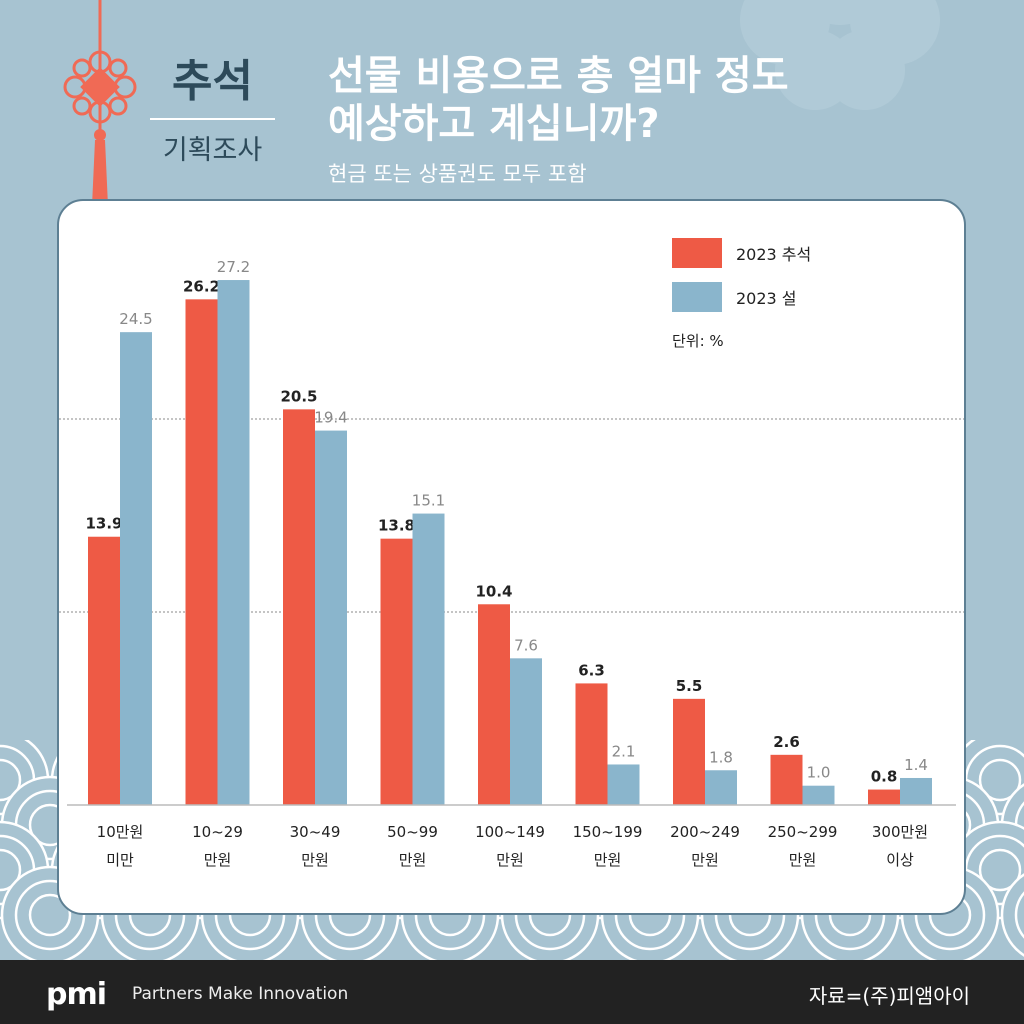 This screenshot has height=1024, width=1024. I want to click on page-title: 선물 비용으로 총 얼마 정도 예상하고 계십니까?, so click(558, 100).